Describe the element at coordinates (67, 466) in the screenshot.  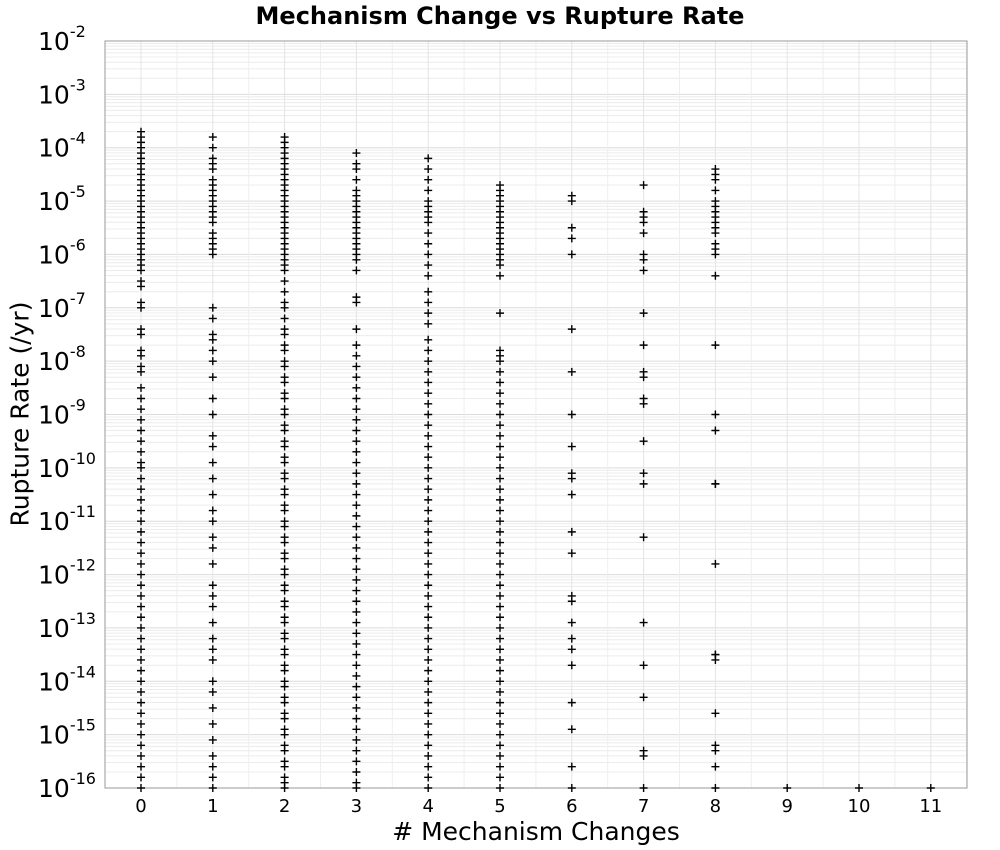
I see `y-tick-label: 10⁻¹⁰` at that location.